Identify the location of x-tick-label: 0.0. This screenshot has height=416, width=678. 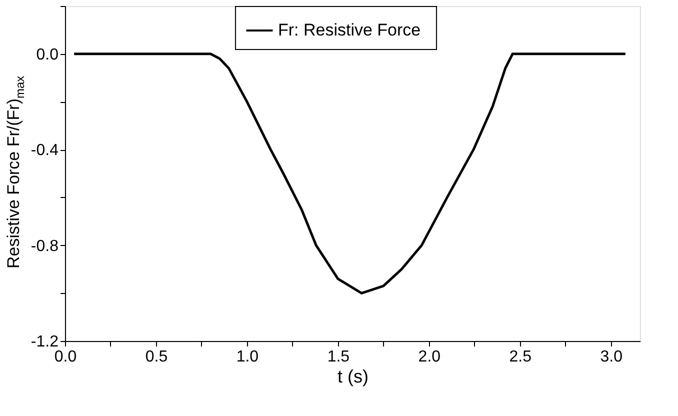
(65, 357).